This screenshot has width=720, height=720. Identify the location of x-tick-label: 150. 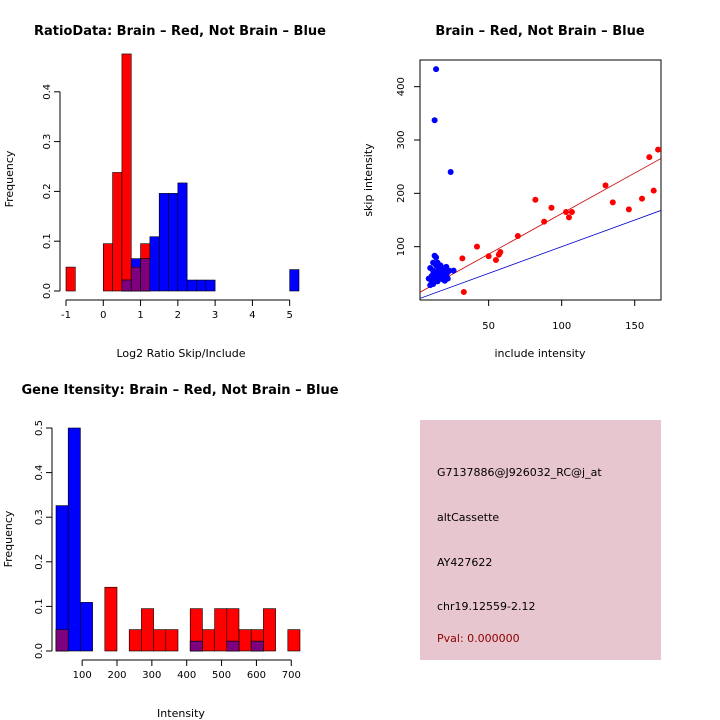
(634, 326).